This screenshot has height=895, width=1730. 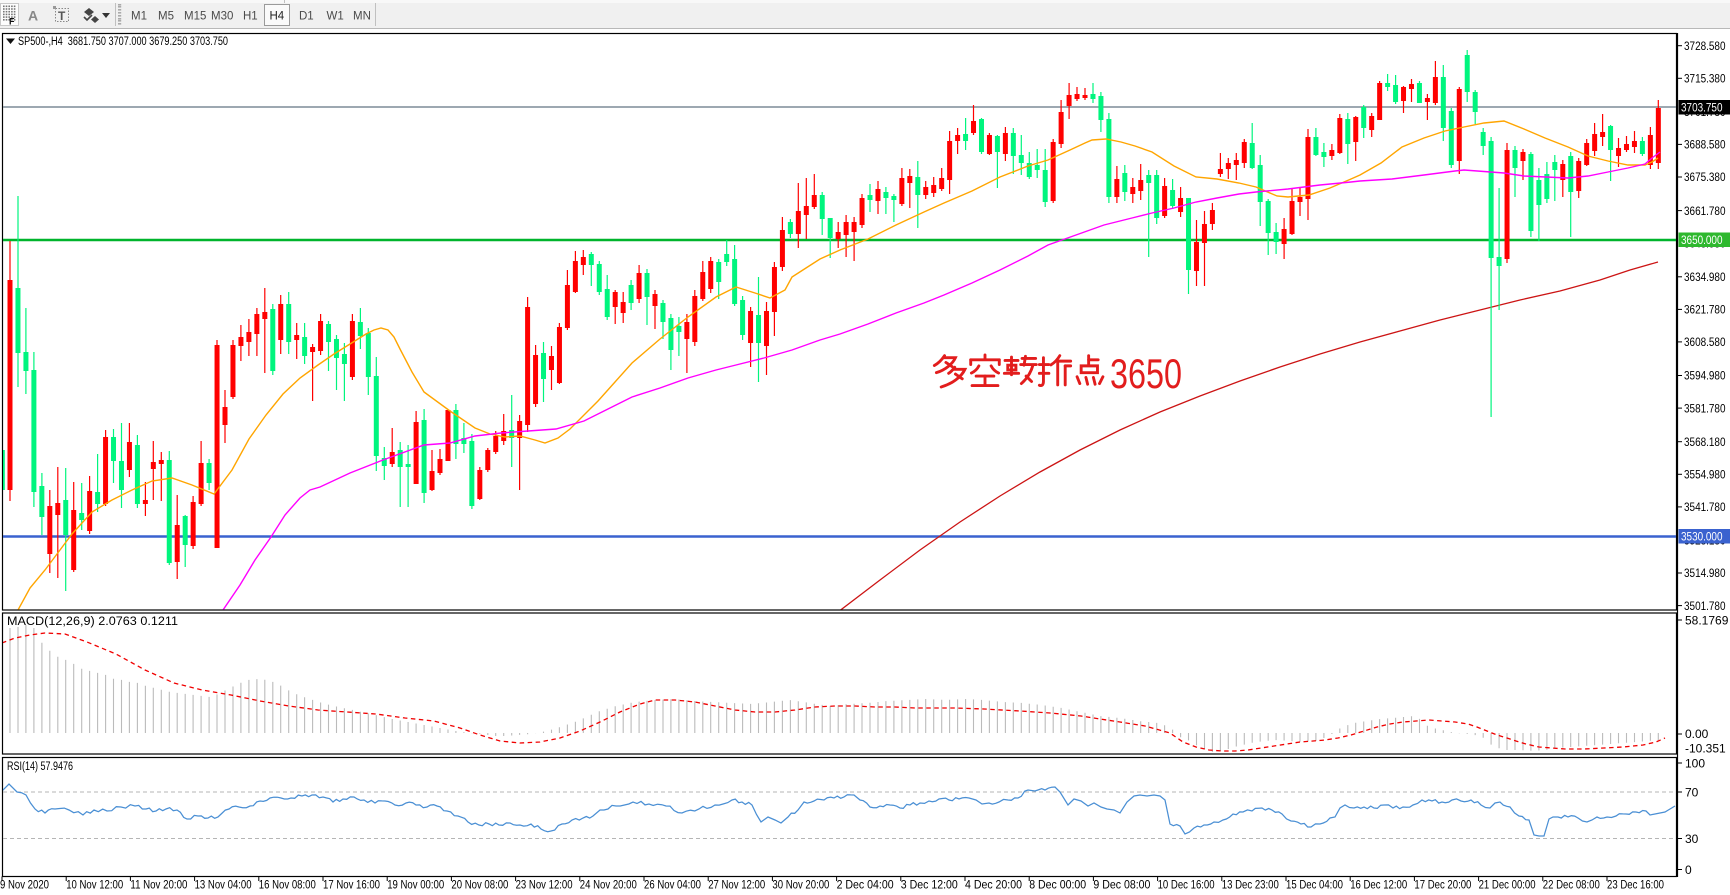 What do you see at coordinates (1702, 241) in the screenshot?
I see `svg-text: 3650.000` at bounding box center [1702, 241].